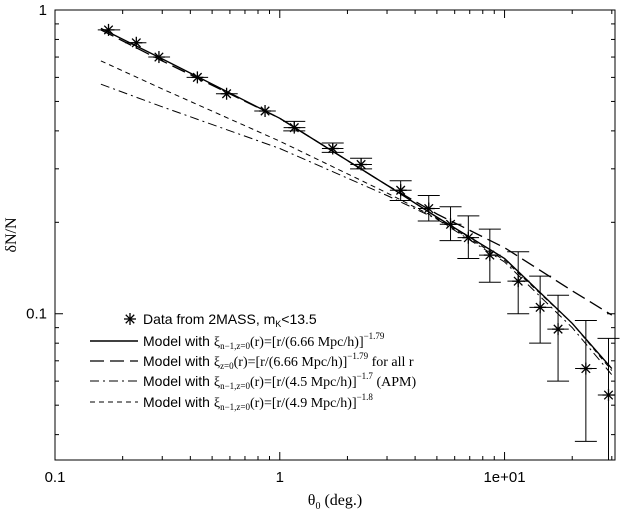 Image resolution: width=623 pixels, height=516 pixels. What do you see at coordinates (341, 500) in the screenshot?
I see `x-axis-title-rest: (deg.)` at bounding box center [341, 500].